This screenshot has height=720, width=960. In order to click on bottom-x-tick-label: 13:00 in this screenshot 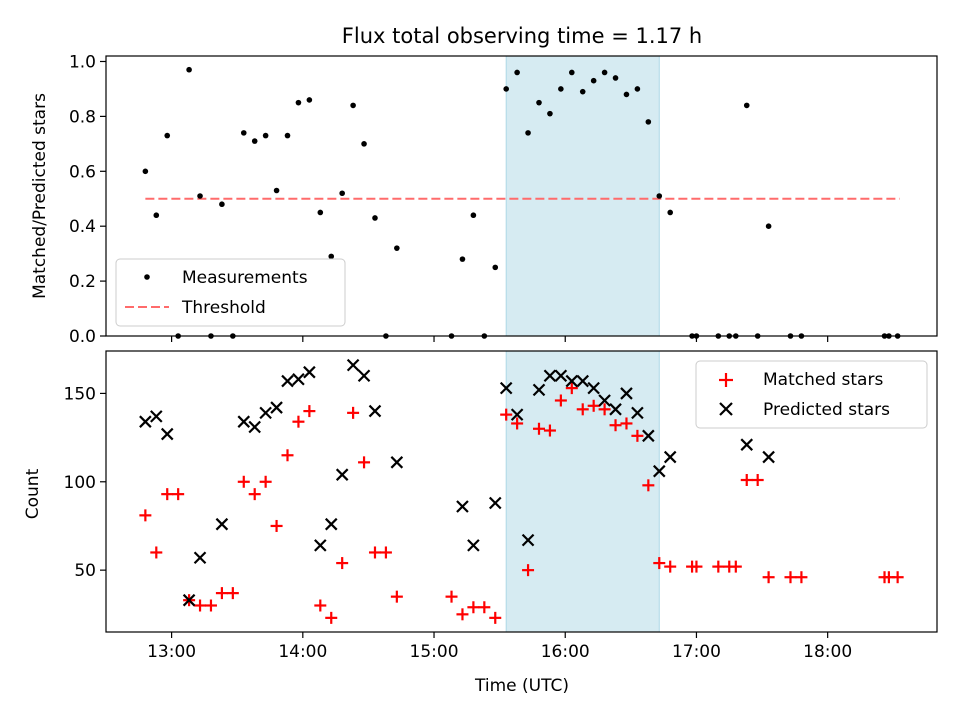, I will do `click(171, 652)`.